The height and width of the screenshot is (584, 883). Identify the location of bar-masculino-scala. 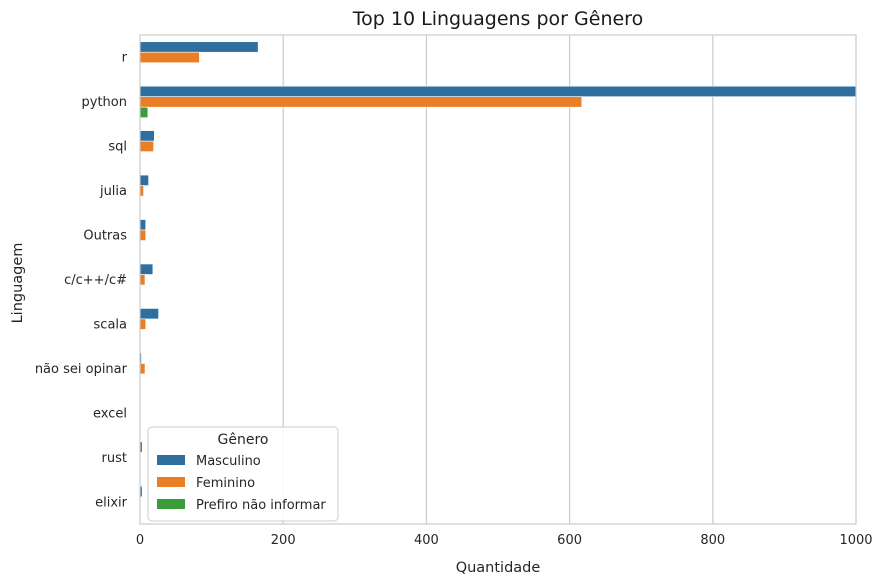
(149, 314).